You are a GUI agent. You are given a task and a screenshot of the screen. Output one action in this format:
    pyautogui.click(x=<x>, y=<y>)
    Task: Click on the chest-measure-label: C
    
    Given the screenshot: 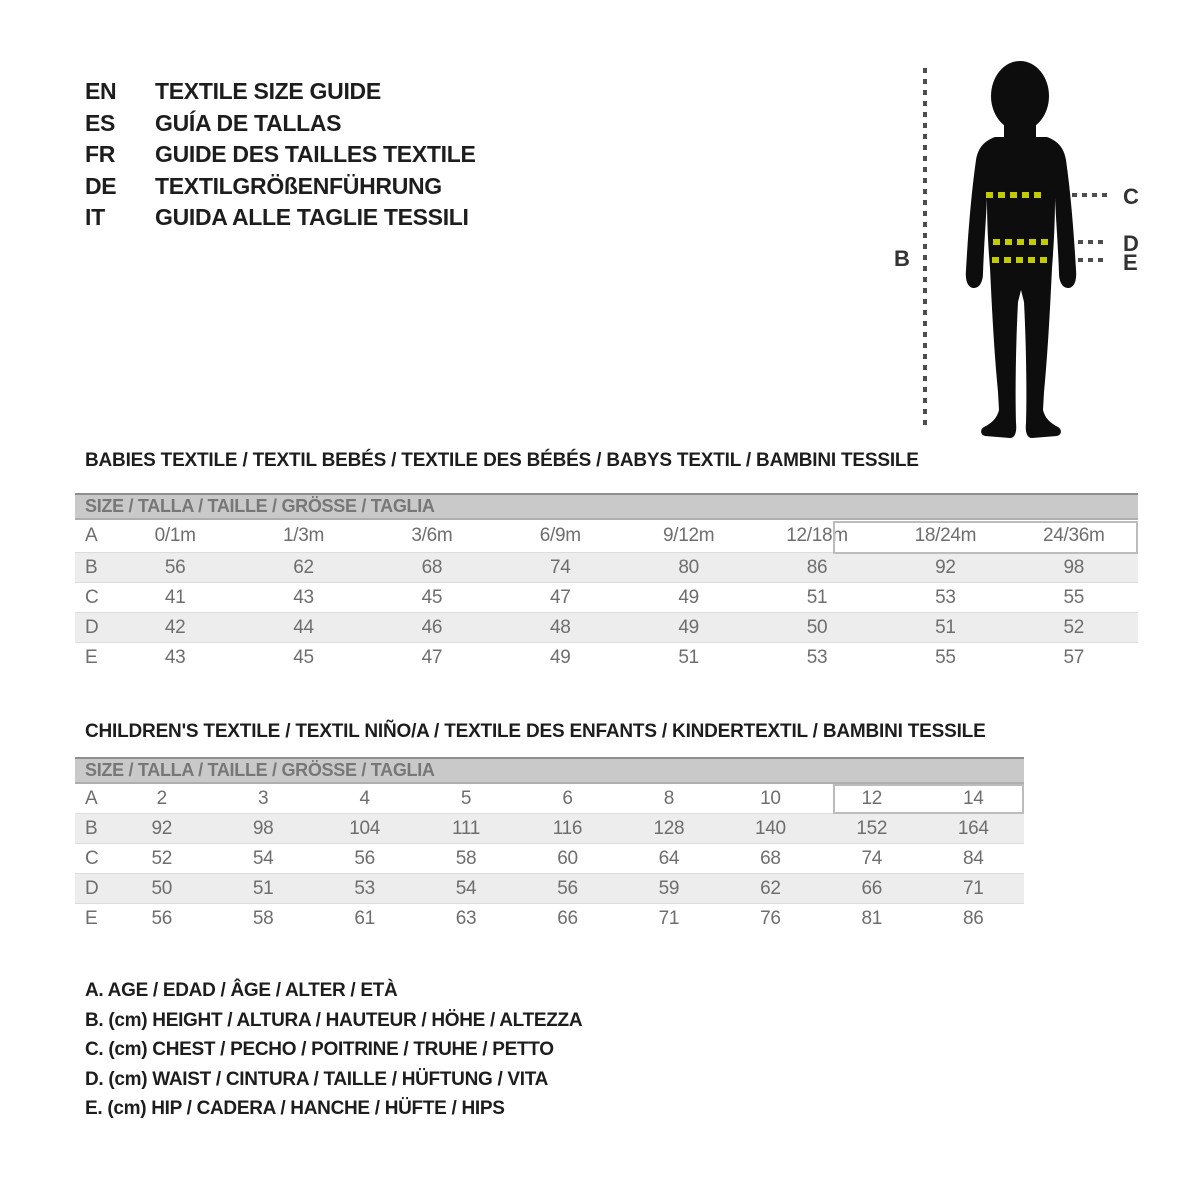 What is the action you would take?
    pyautogui.click(x=1131, y=196)
    